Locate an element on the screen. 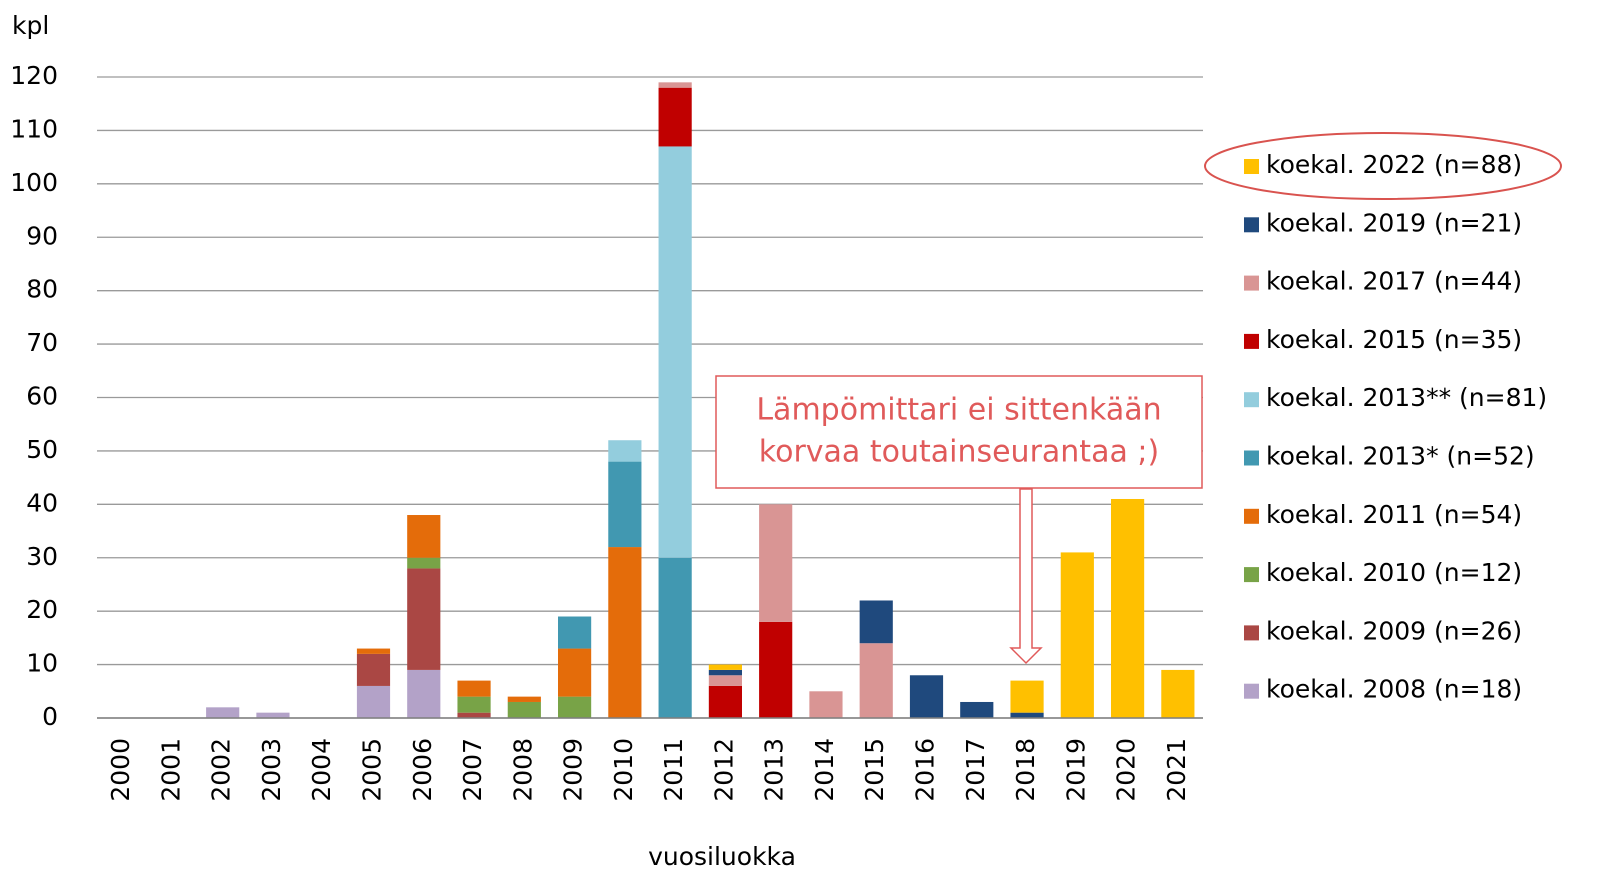 Image resolution: width=1623 pixels, height=896 pixels. x-tick-label: 2007 is located at coordinates (472, 770).